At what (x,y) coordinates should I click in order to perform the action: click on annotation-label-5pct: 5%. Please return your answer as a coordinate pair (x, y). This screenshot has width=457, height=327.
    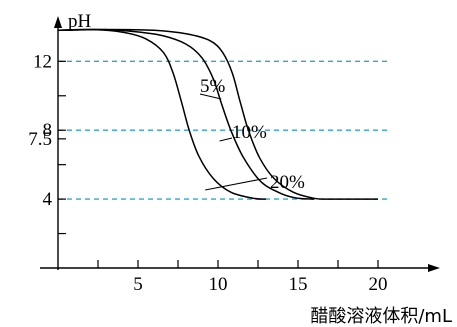
    Looking at the image, I should click on (213, 86).